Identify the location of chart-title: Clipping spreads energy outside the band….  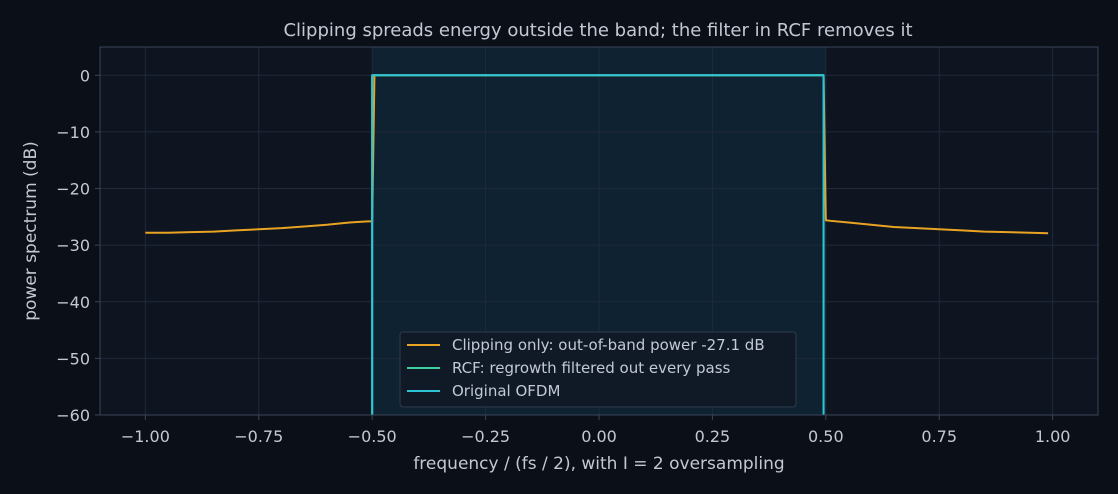
(597, 30).